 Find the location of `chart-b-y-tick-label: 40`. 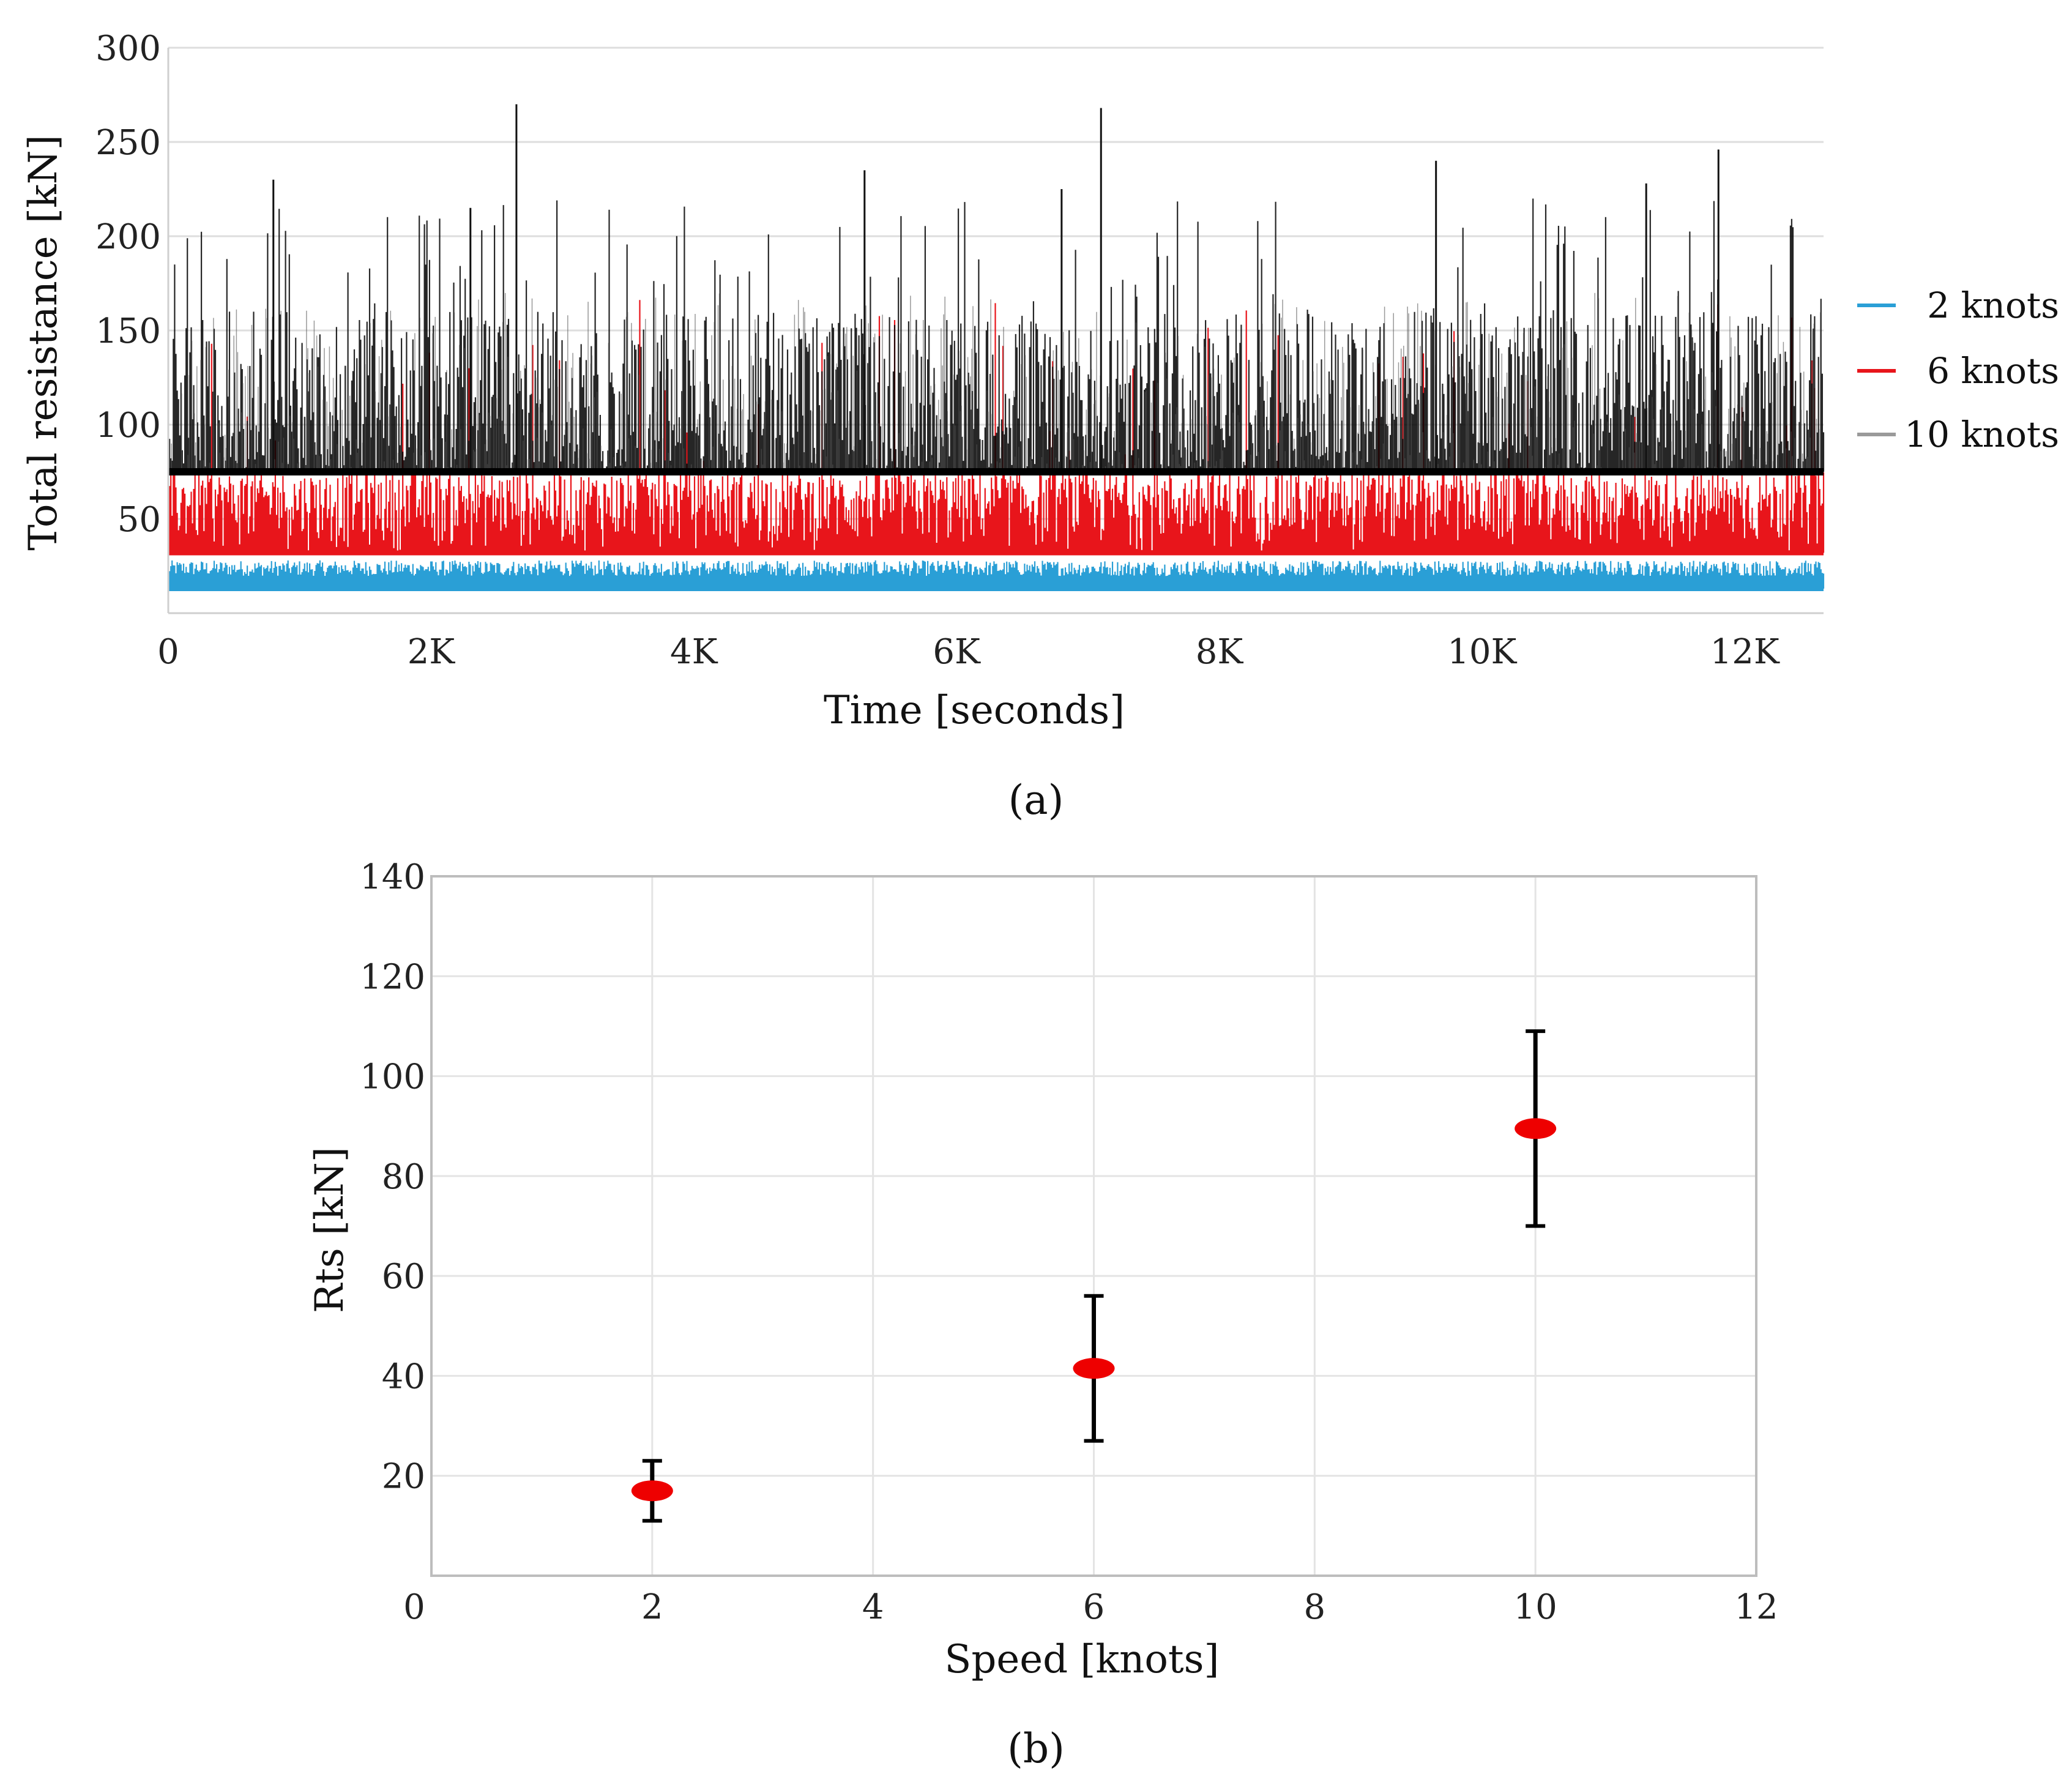

chart-b-y-tick-label: 40 is located at coordinates (403, 1376).